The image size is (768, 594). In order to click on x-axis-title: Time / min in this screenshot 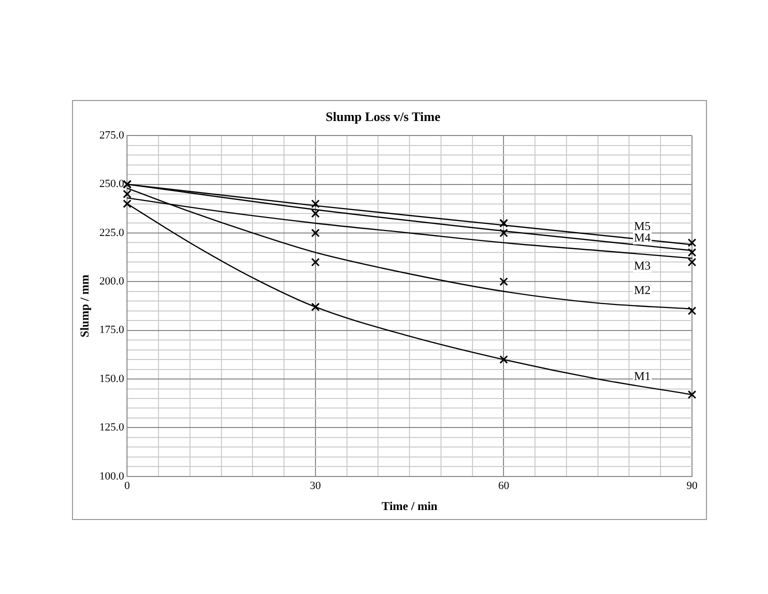, I will do `click(410, 505)`.